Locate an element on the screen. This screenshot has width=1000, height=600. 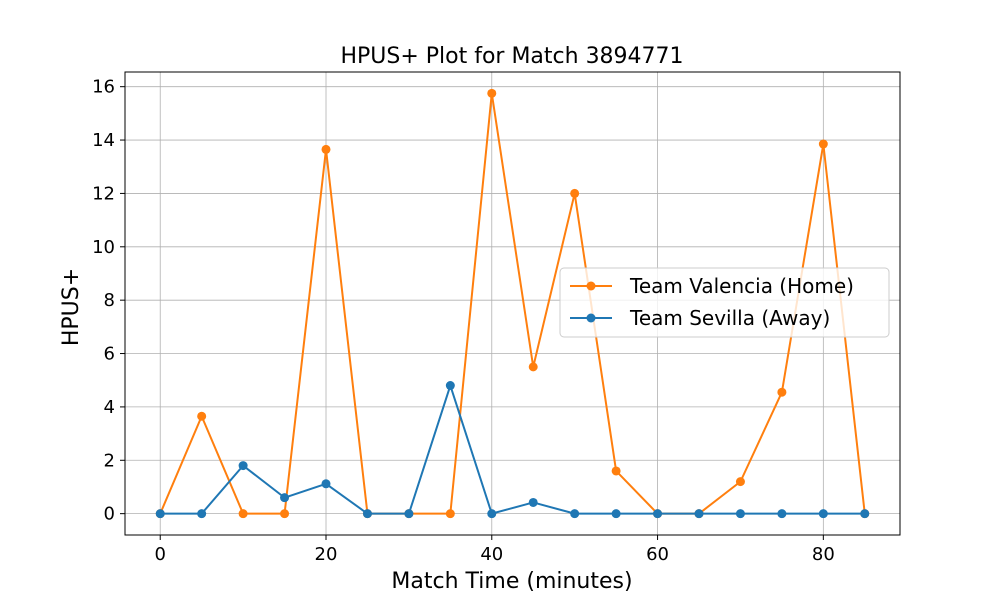
legend-box is located at coordinates (724, 302).